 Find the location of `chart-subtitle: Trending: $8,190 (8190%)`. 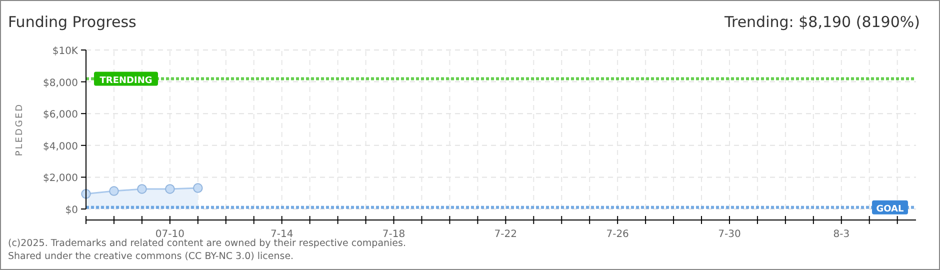

chart-subtitle: Trending: $8,190 (8190%) is located at coordinates (822, 22).